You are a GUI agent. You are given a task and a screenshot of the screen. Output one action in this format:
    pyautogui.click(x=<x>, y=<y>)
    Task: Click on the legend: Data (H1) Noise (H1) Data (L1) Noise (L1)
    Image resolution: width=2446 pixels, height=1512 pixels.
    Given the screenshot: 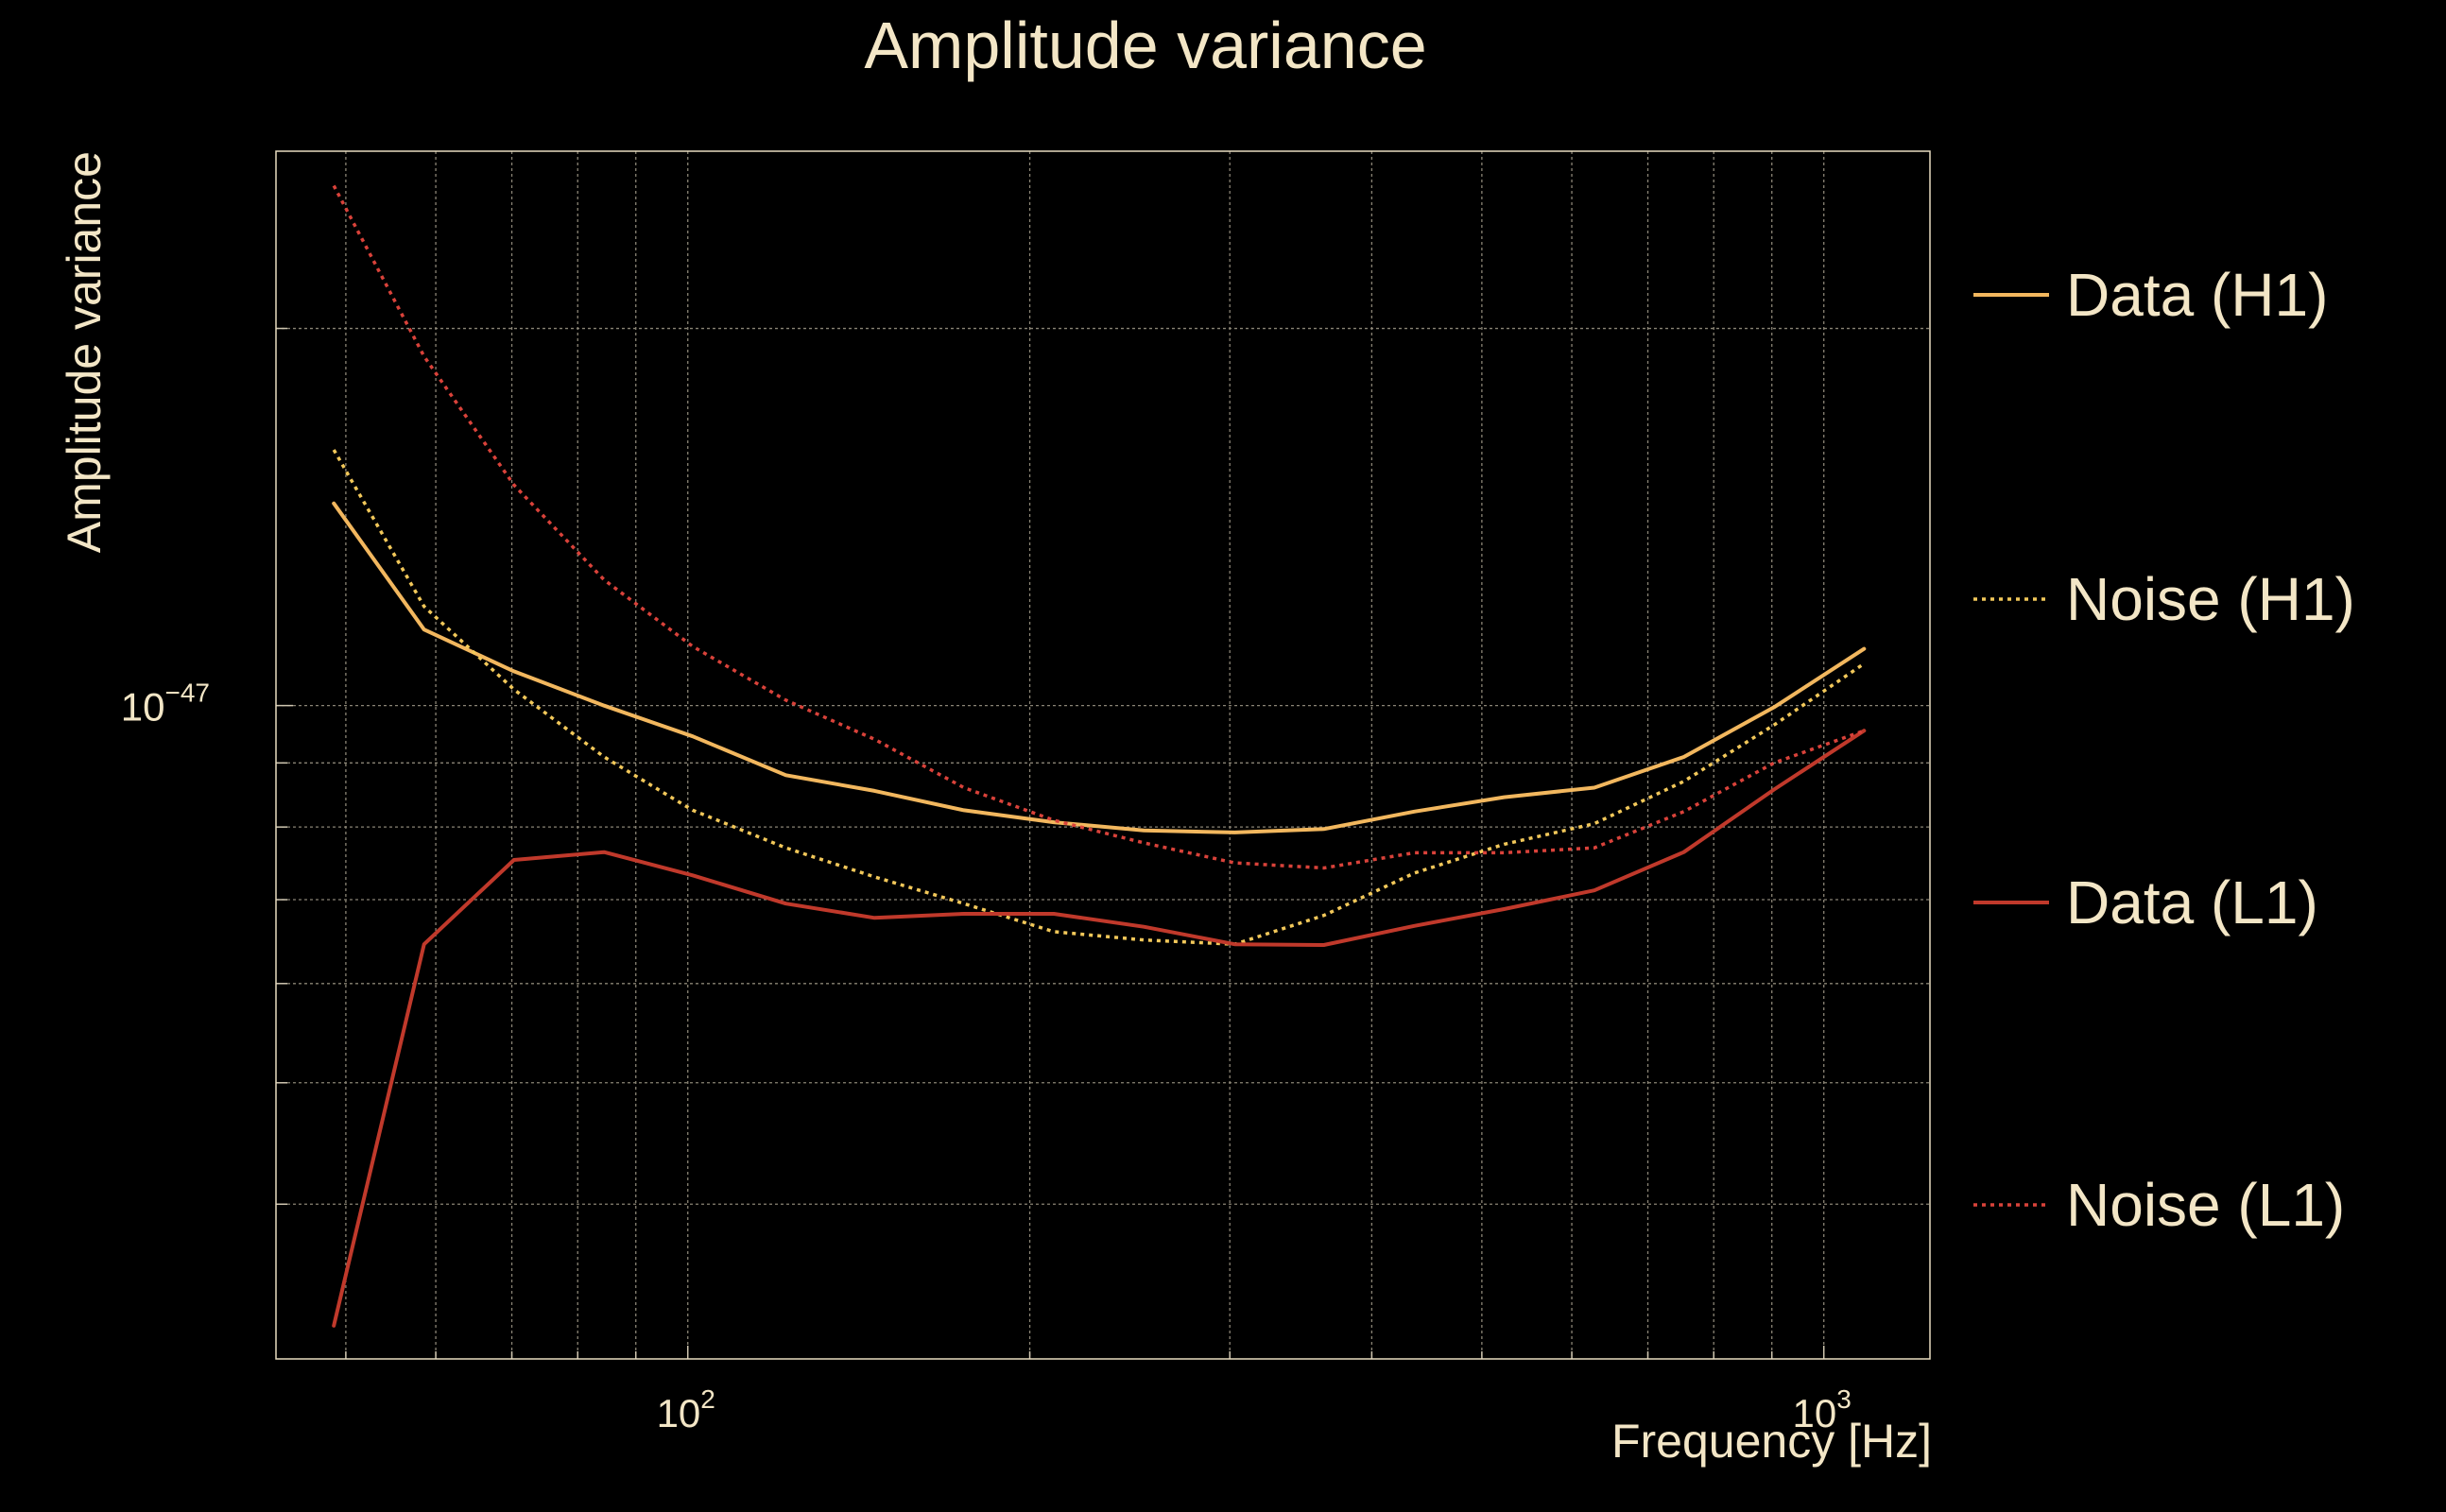 What is the action you would take?
    pyautogui.click(x=2164, y=750)
    